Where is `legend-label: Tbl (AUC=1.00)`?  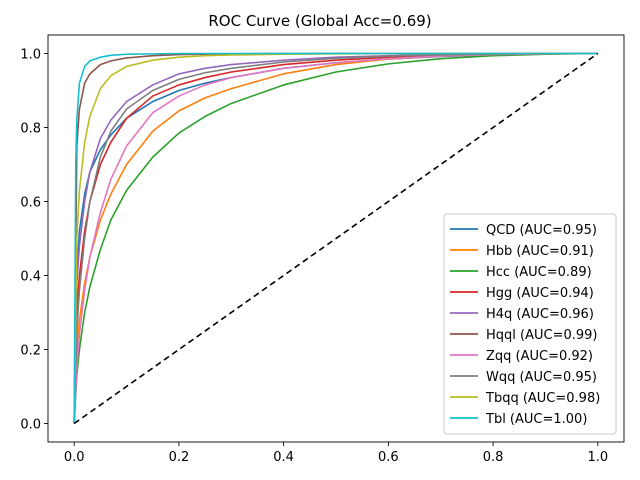
legend-label: Tbl (AUC=1.00) is located at coordinates (536, 419).